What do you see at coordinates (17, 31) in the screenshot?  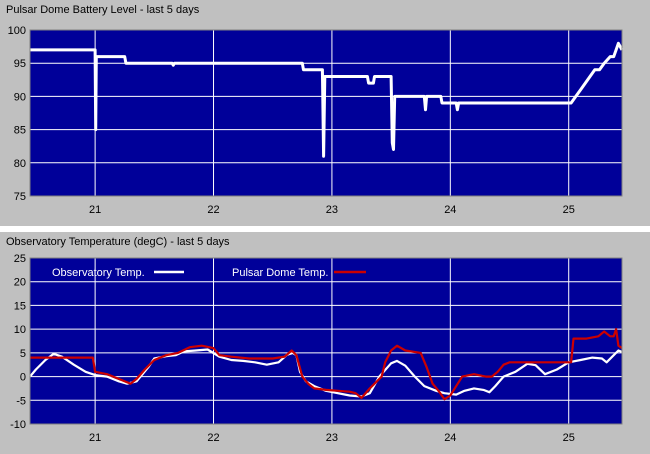 I see `battery-y-tick-label: 100` at bounding box center [17, 31].